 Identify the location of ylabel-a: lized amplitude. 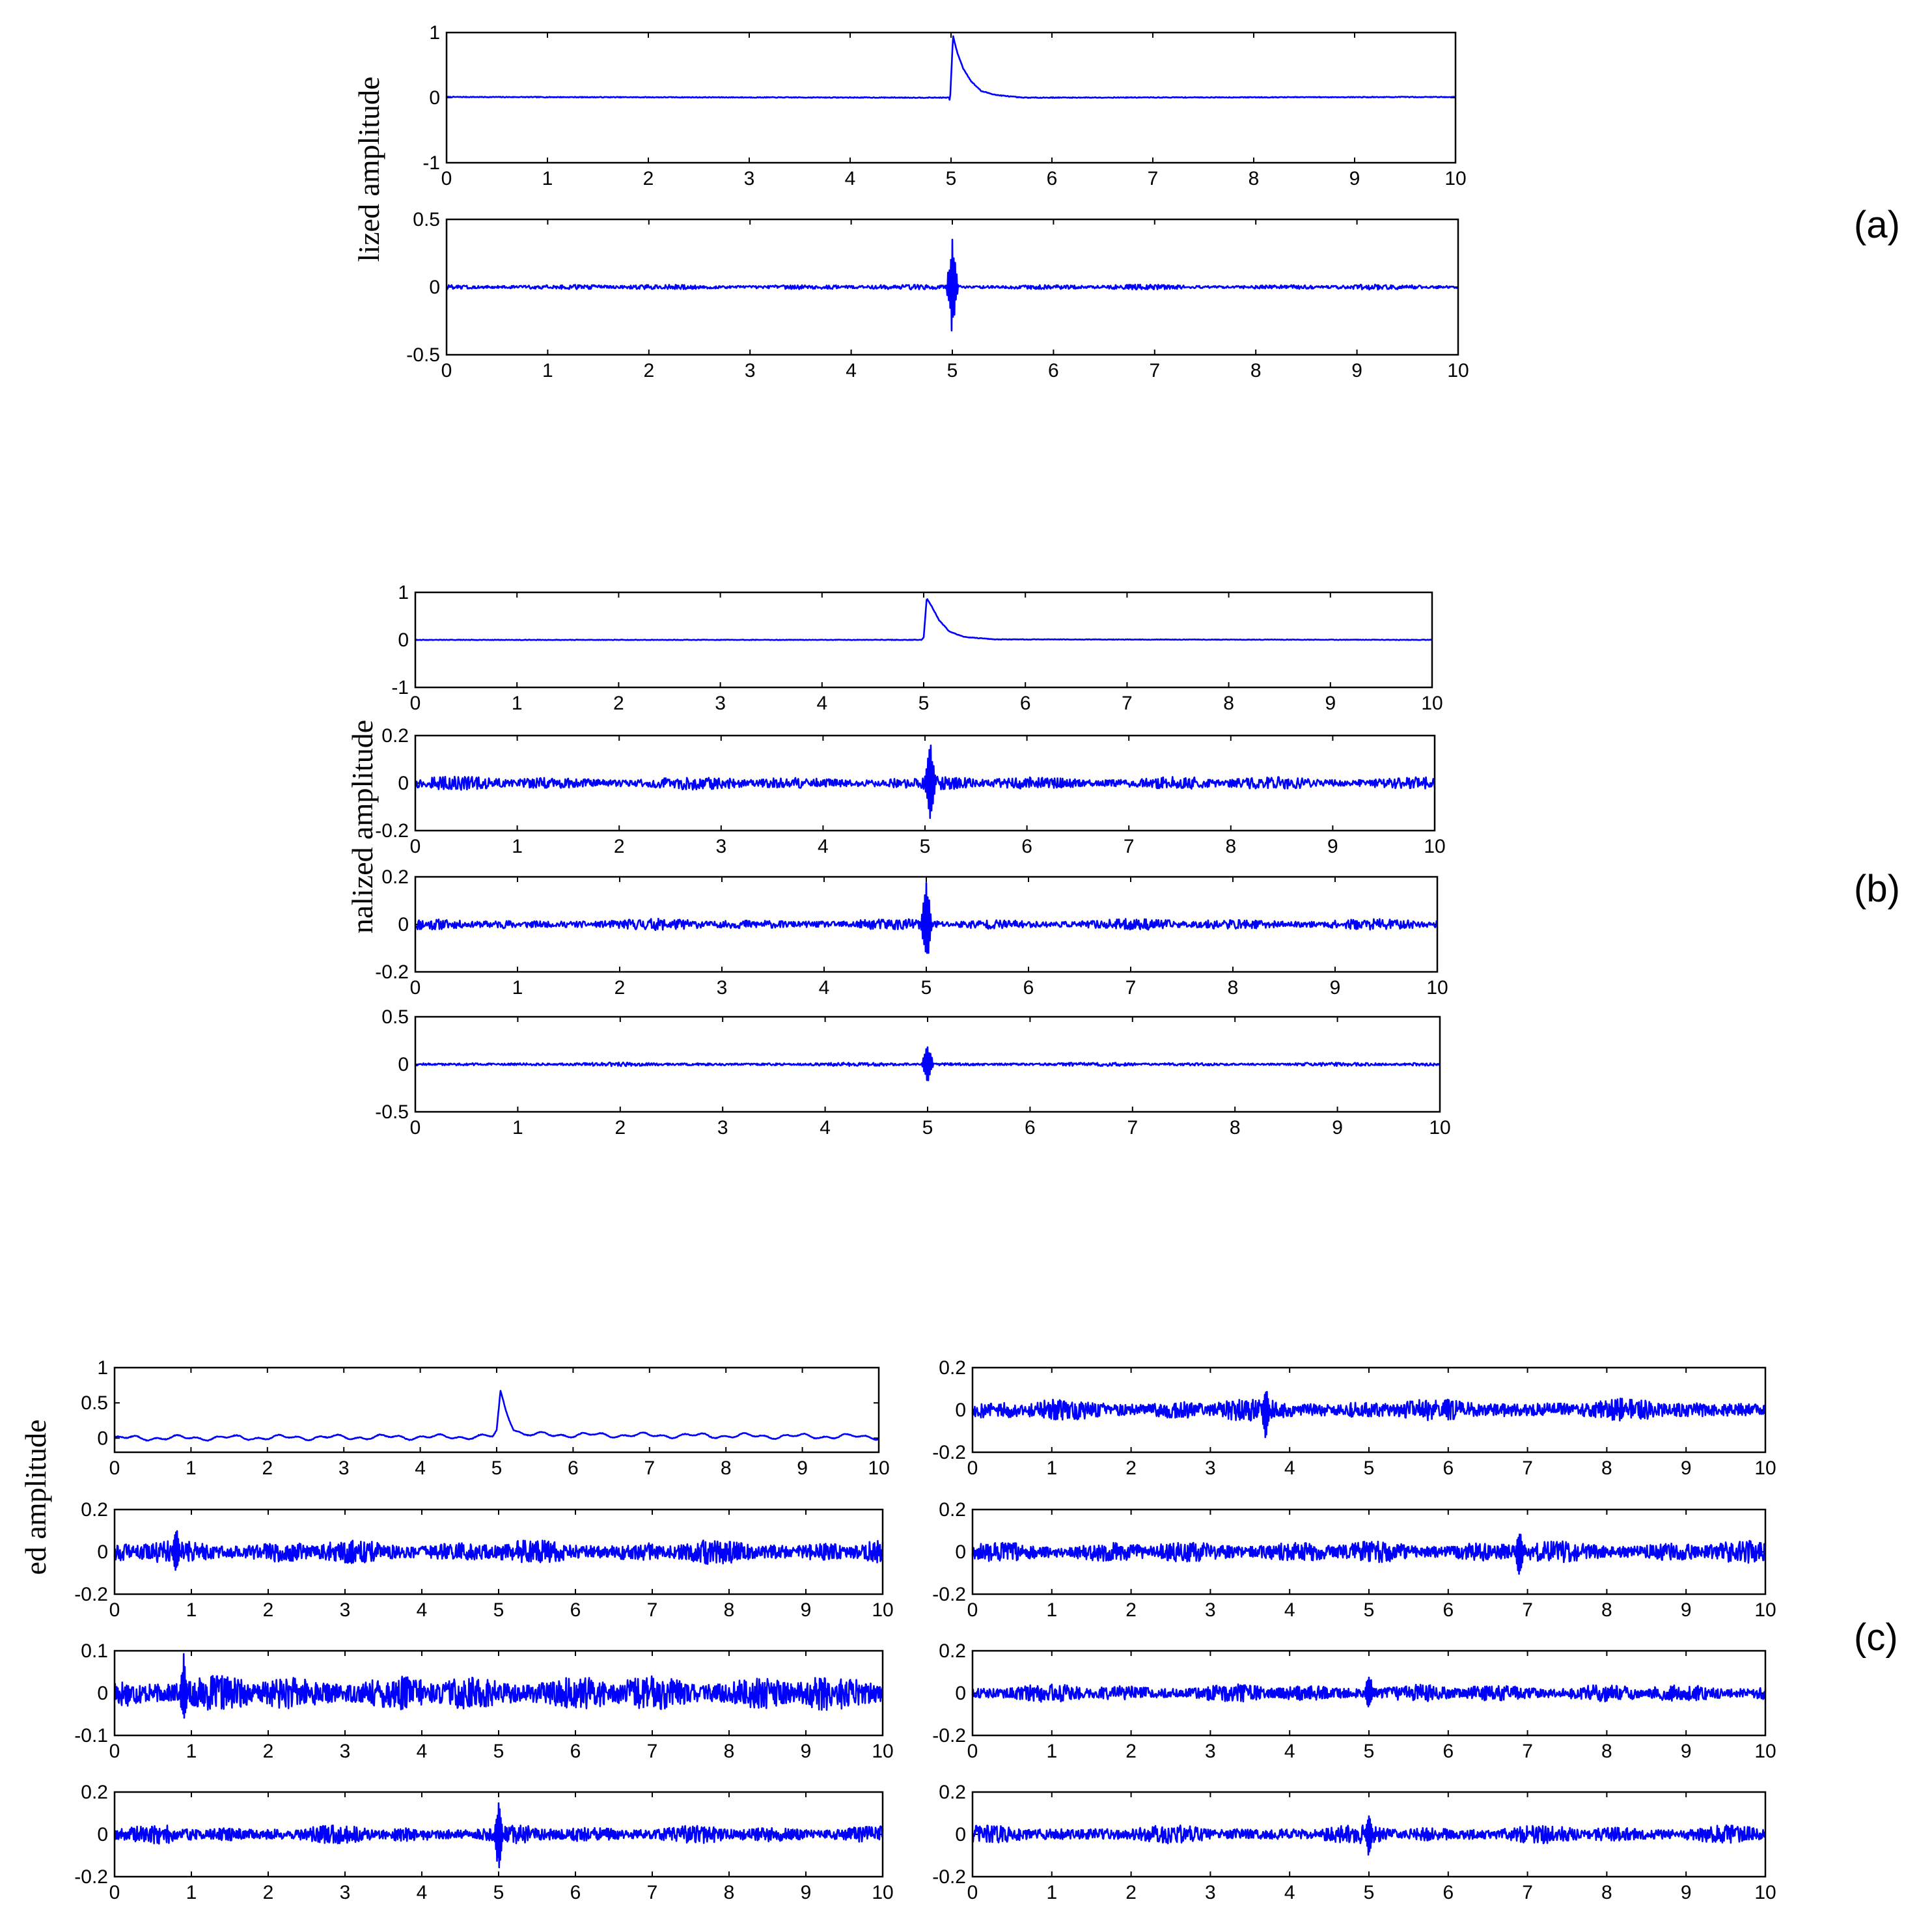
(368, 169).